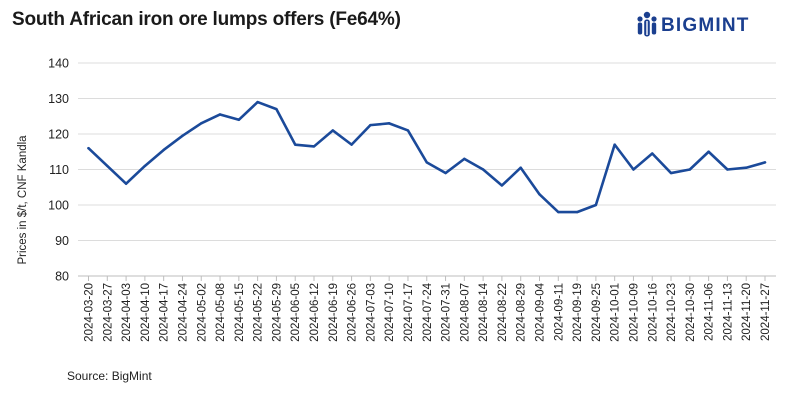 The height and width of the screenshot is (401, 800). Describe the element at coordinates (58, 99) in the screenshot. I see `y-tick-label: 130` at that location.